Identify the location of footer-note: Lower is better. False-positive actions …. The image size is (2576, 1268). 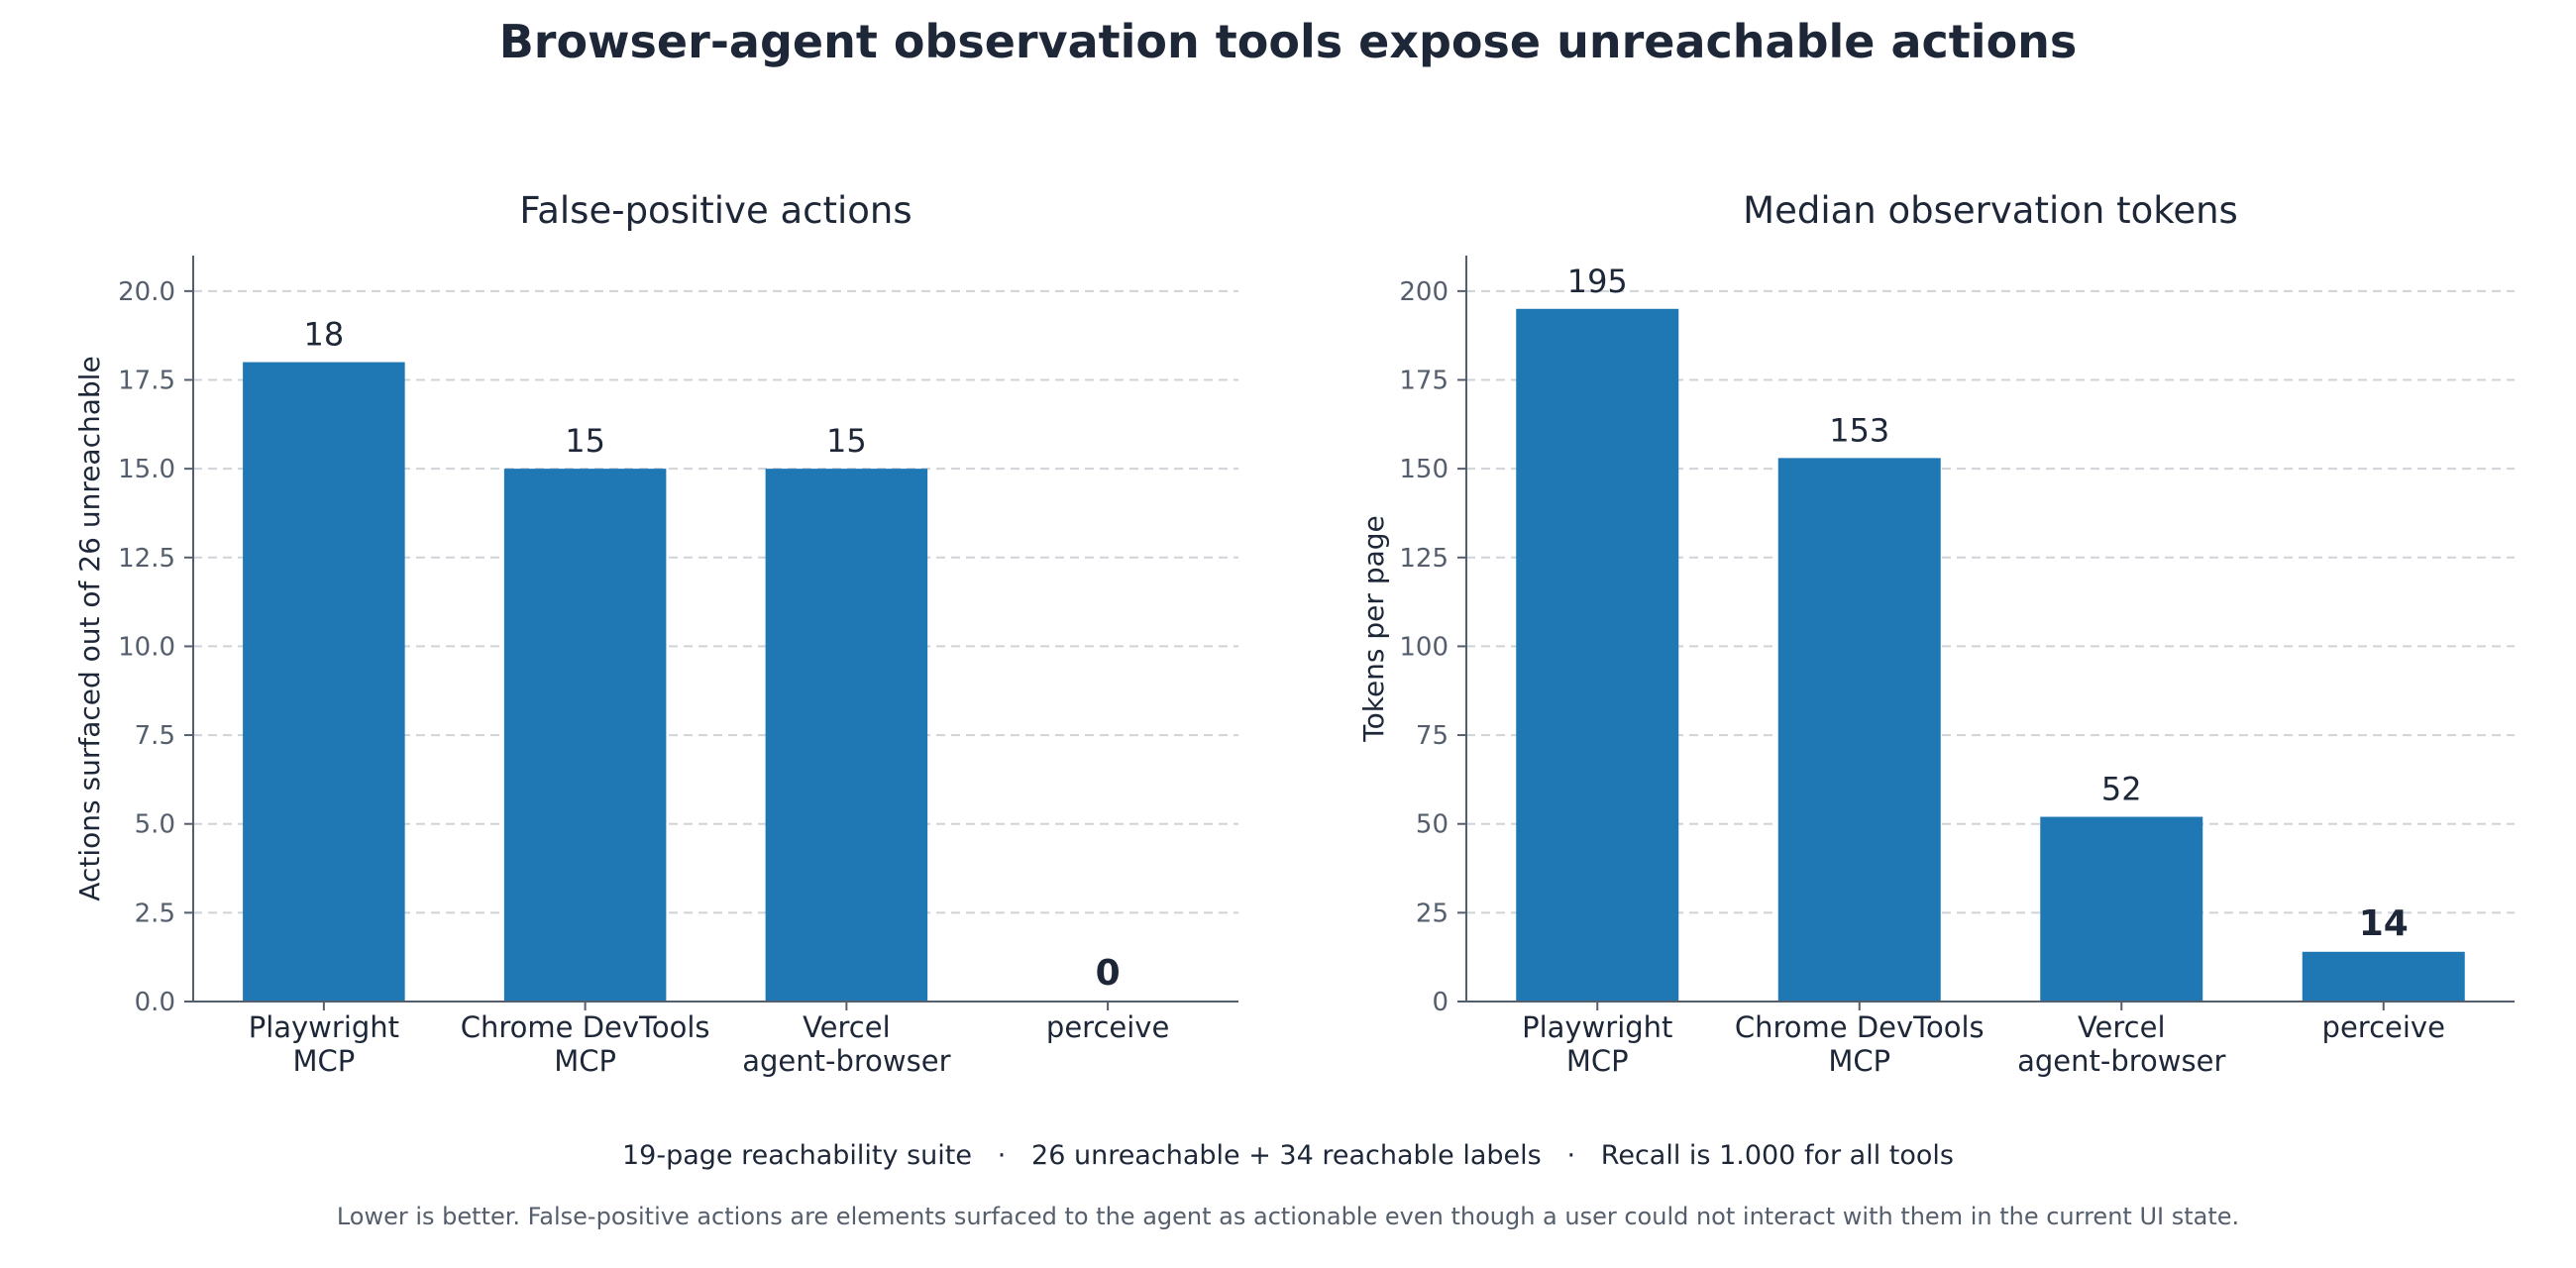
(1288, 1216).